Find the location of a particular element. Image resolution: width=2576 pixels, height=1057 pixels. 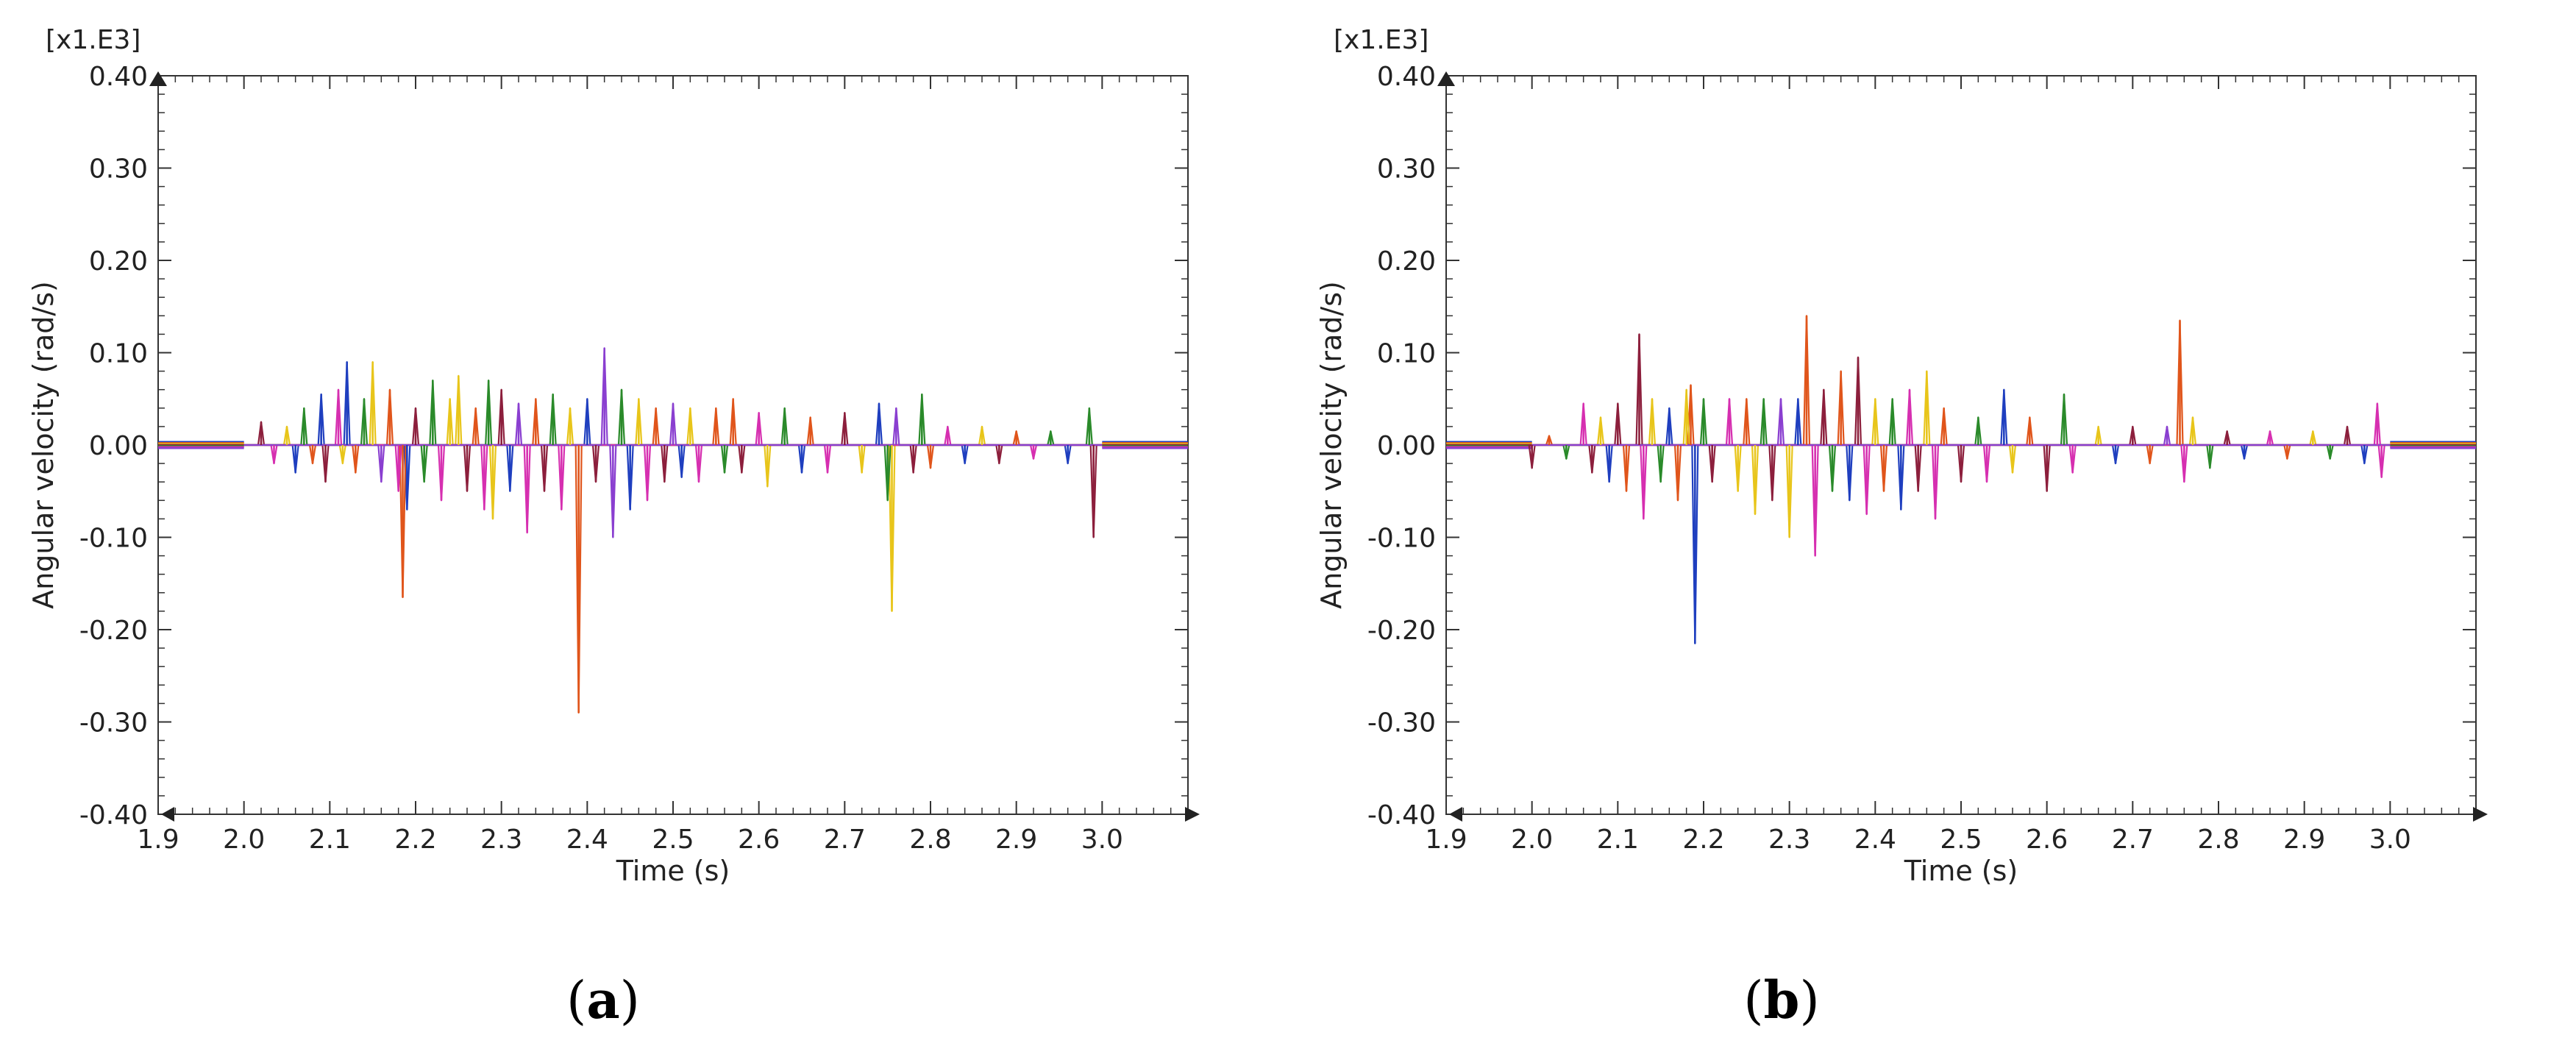

caption-letter: a is located at coordinates (603, 1000).